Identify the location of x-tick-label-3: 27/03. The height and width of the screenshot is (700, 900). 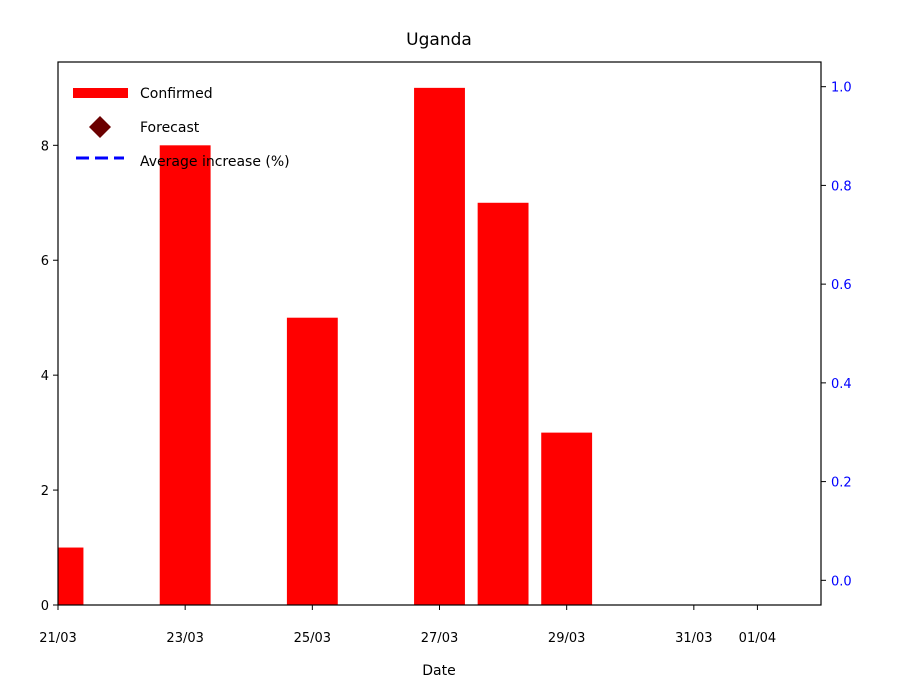
(439, 638).